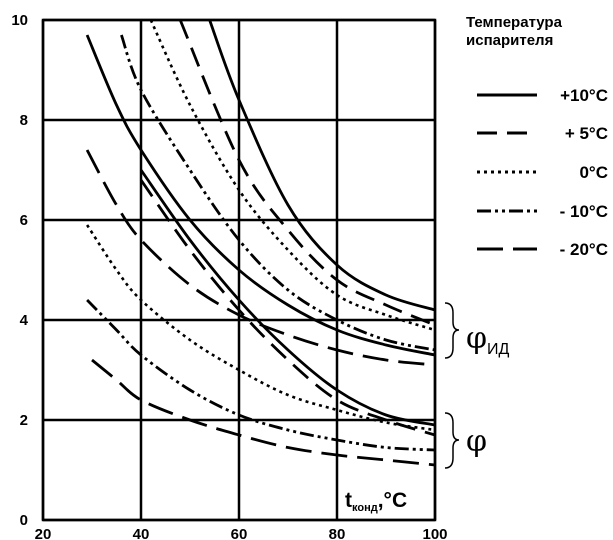 This screenshot has height=540, width=613. Describe the element at coordinates (584, 249) in the screenshot. I see `legend-label: - 20°C` at that location.